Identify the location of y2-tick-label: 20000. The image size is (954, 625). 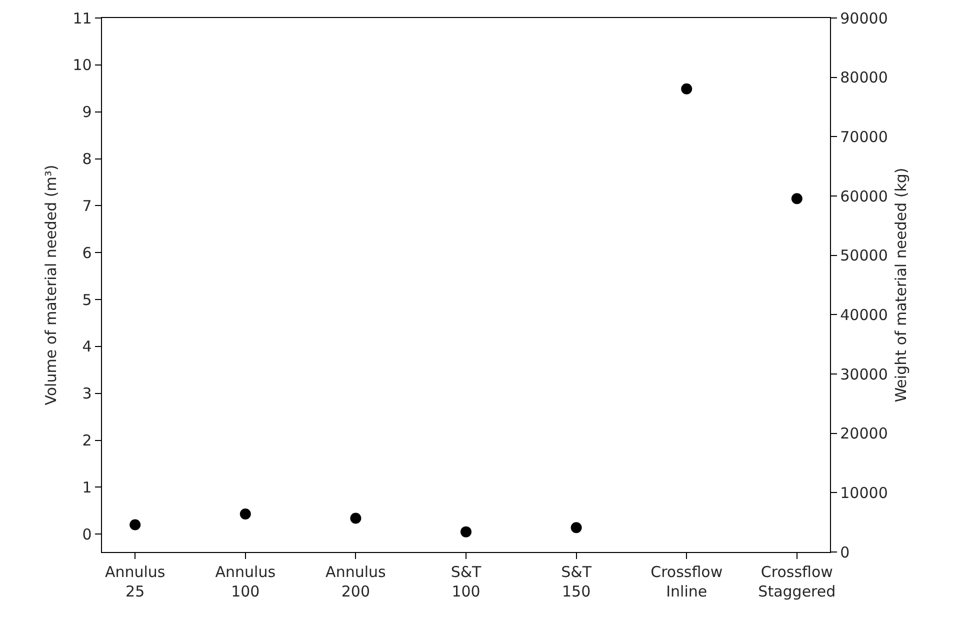
(864, 433).